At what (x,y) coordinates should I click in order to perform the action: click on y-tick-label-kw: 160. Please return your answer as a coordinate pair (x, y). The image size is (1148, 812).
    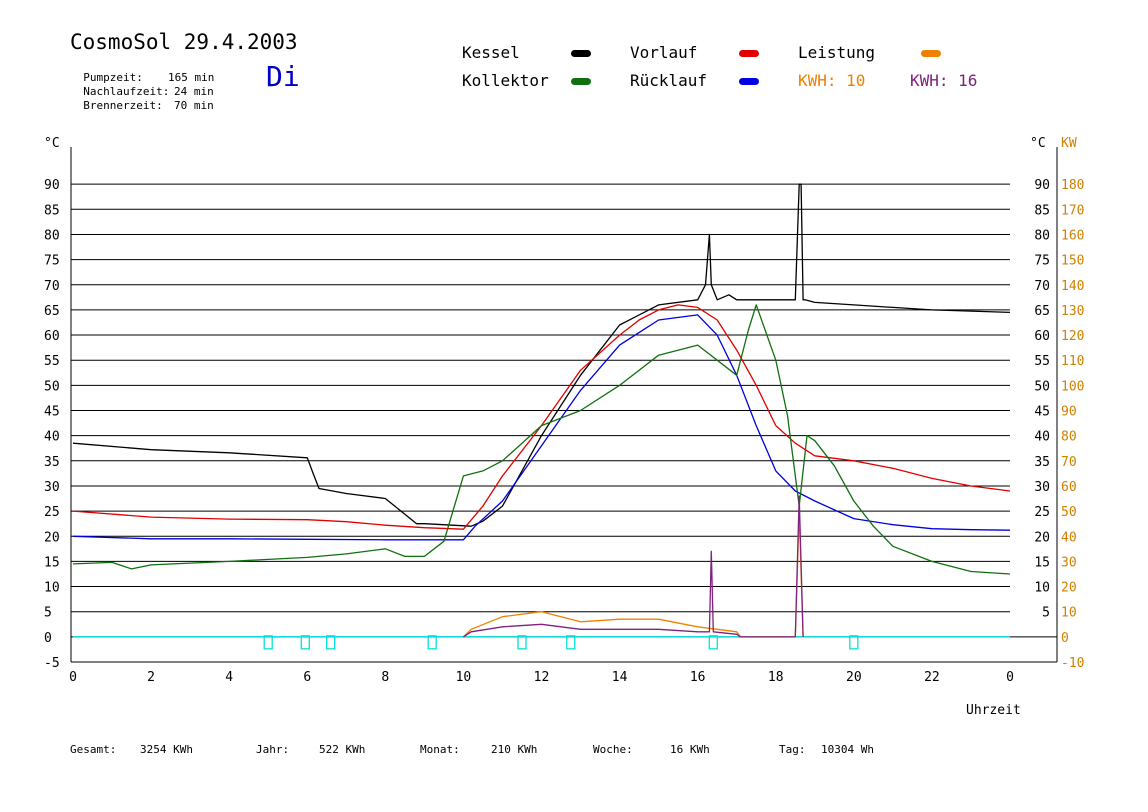
    Looking at the image, I should click on (1072, 235).